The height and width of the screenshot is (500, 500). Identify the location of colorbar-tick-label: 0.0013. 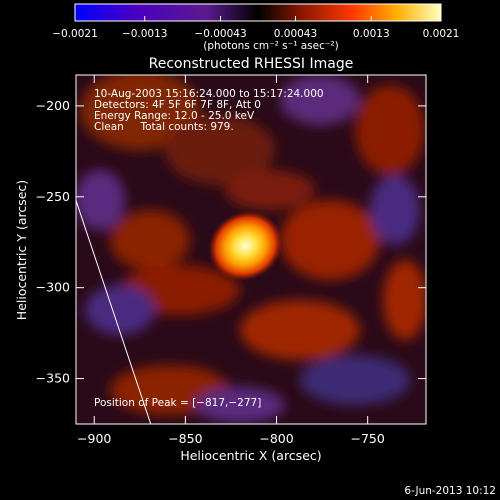
(371, 34).